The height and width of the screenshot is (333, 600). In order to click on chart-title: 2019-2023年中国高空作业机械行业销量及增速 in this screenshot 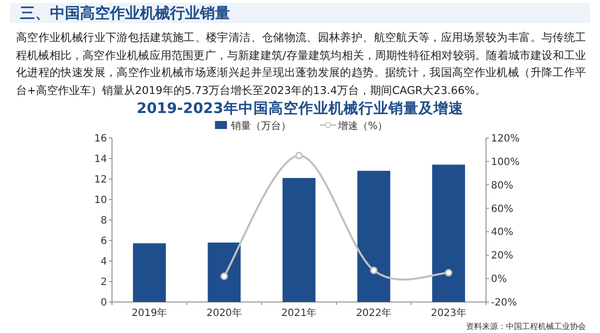, I will do `click(300, 108)`.